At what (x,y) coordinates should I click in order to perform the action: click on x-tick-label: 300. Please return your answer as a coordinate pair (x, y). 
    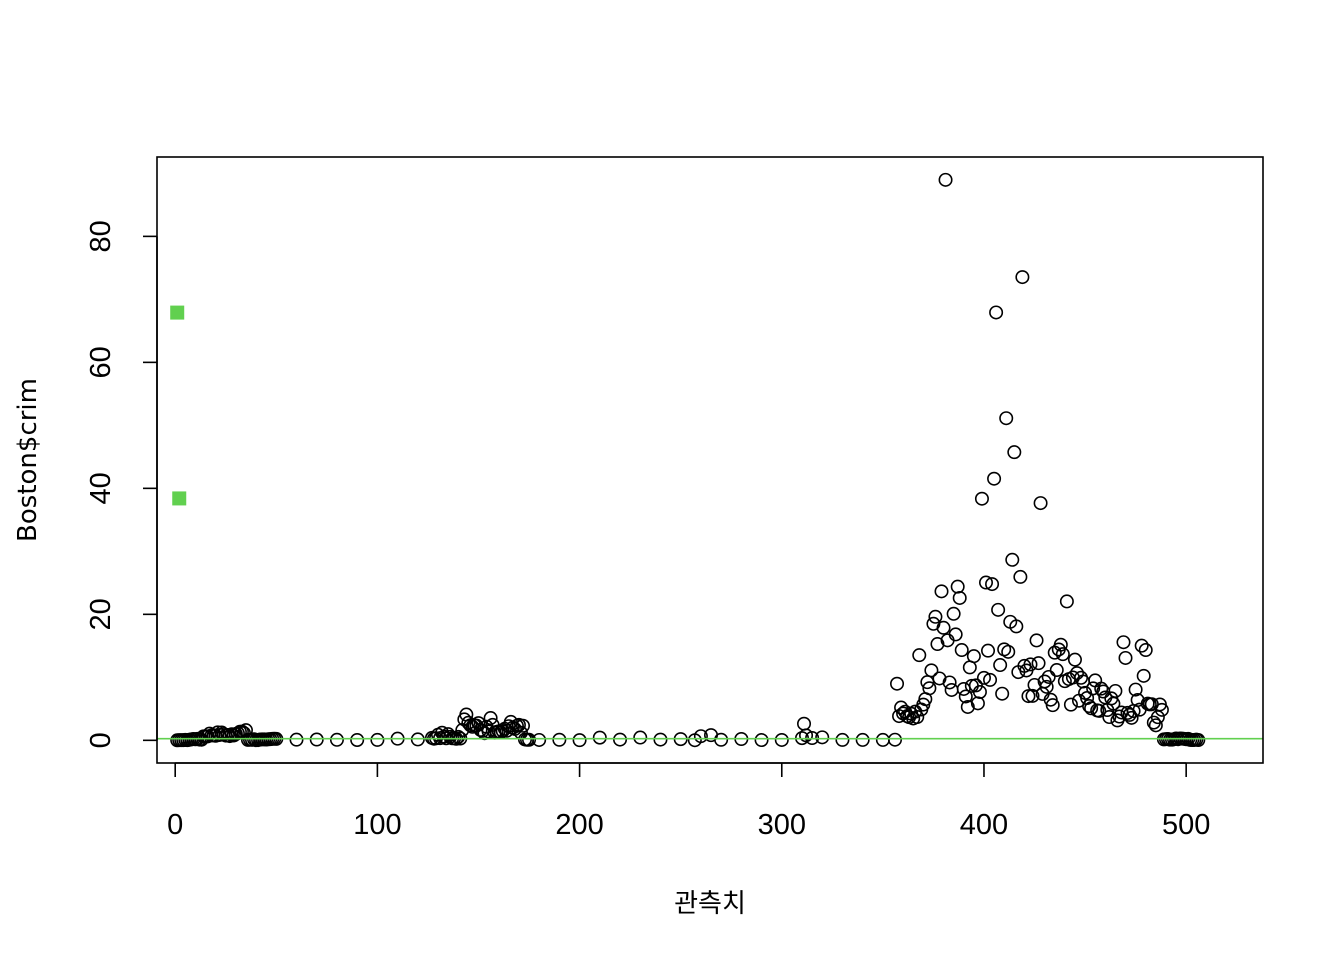
    Looking at the image, I should click on (782, 825).